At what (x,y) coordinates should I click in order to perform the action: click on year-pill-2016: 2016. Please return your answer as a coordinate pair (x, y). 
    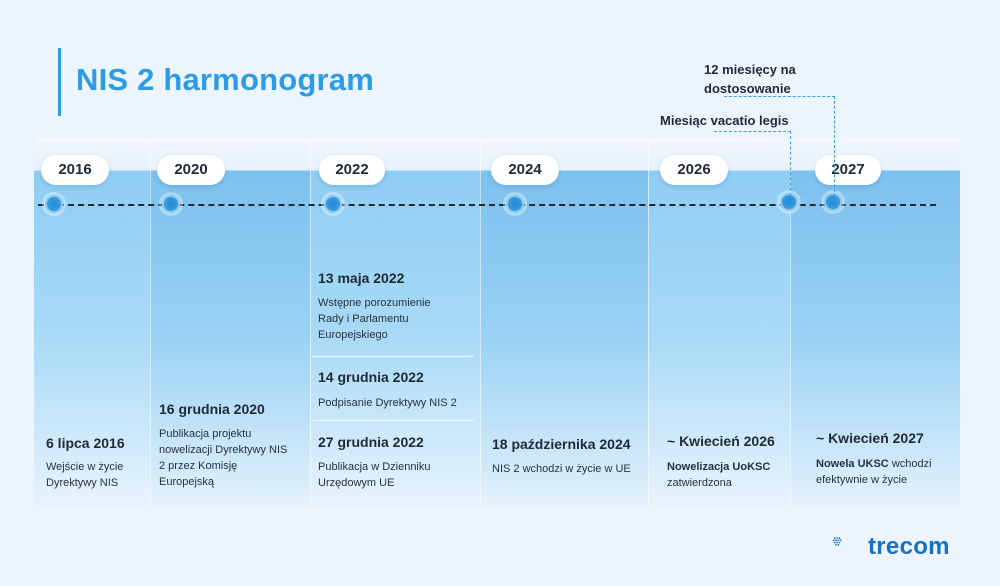
    Looking at the image, I should click on (75, 170).